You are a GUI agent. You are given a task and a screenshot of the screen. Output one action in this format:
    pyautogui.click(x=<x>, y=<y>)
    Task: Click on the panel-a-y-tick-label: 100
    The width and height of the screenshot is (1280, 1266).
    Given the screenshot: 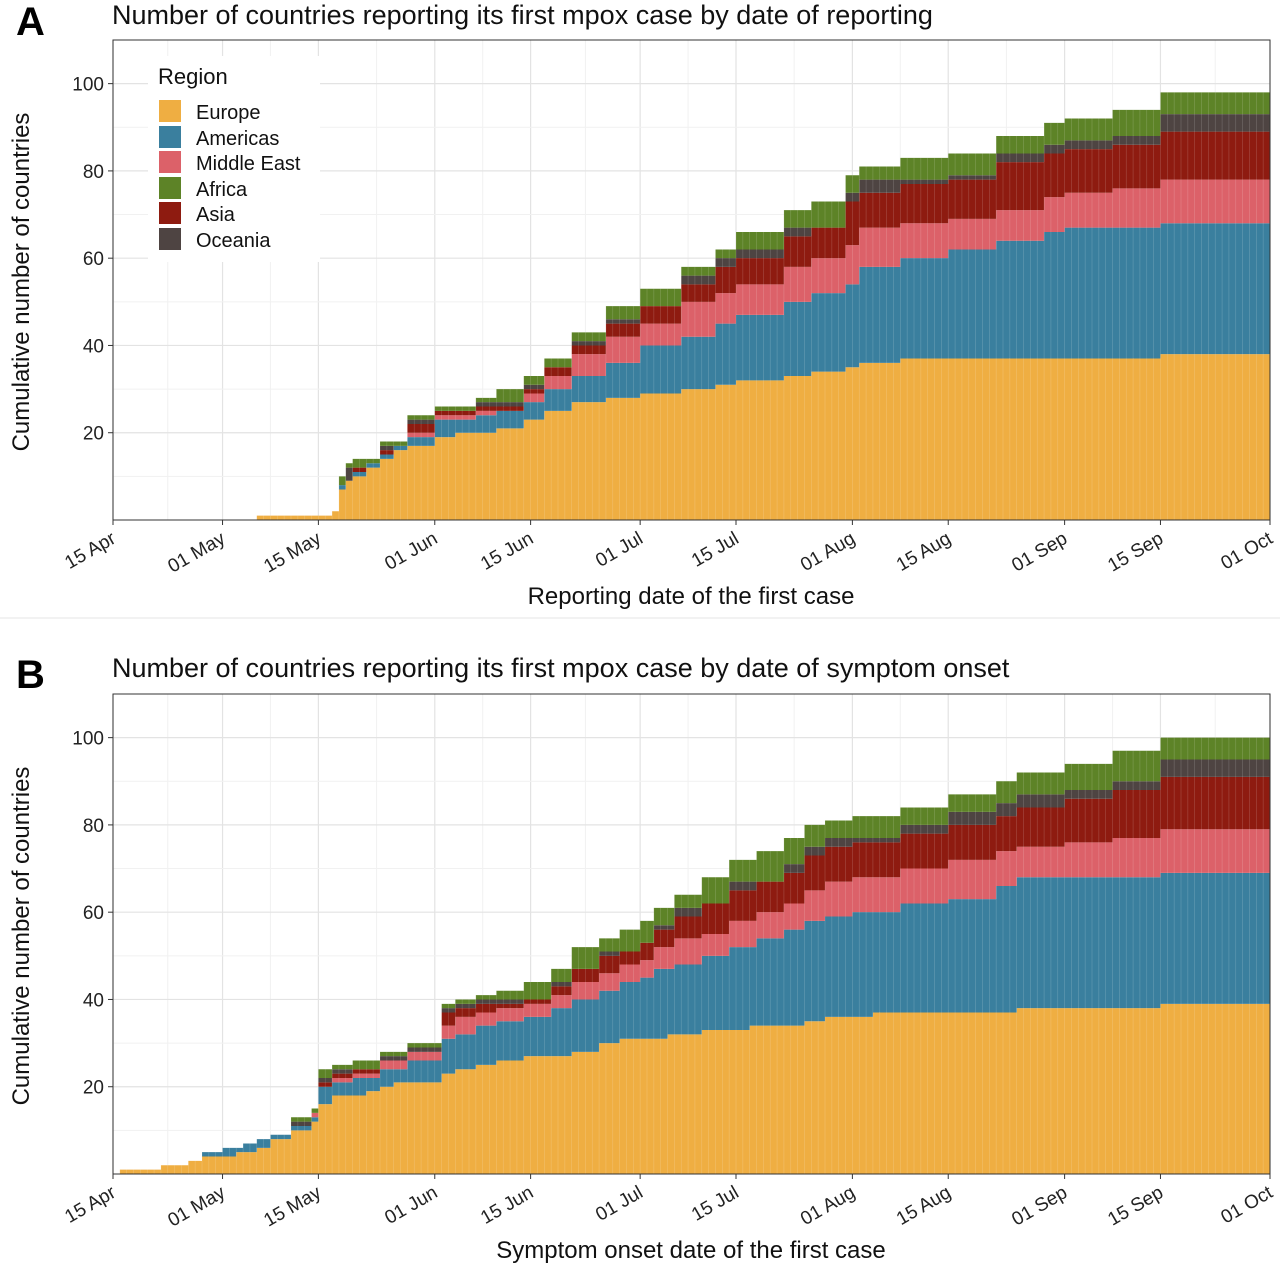 What is the action you would take?
    pyautogui.click(x=88, y=85)
    